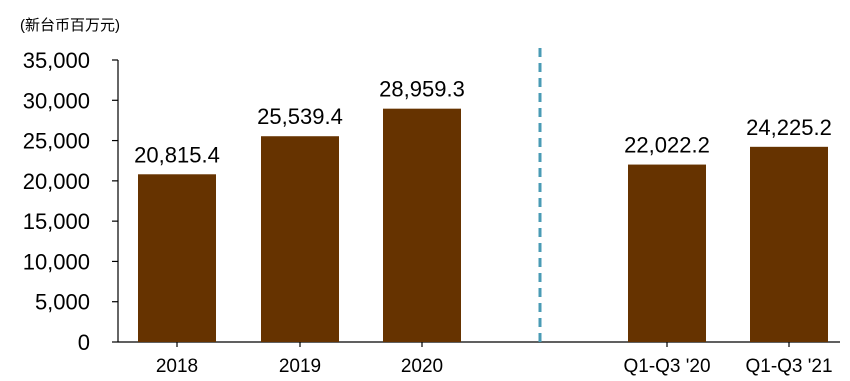  I want to click on y-tick-label: 10,000, so click(56, 261).